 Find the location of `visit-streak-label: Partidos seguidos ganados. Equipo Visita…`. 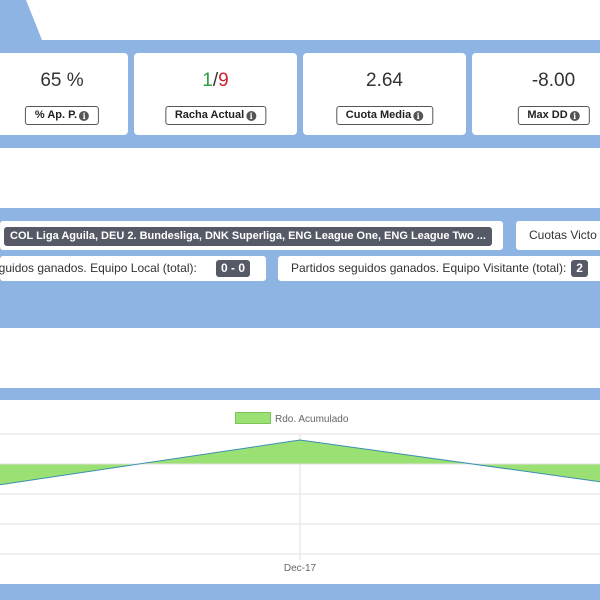

visit-streak-label: Partidos seguidos ganados. Equipo Visita… is located at coordinates (429, 268).